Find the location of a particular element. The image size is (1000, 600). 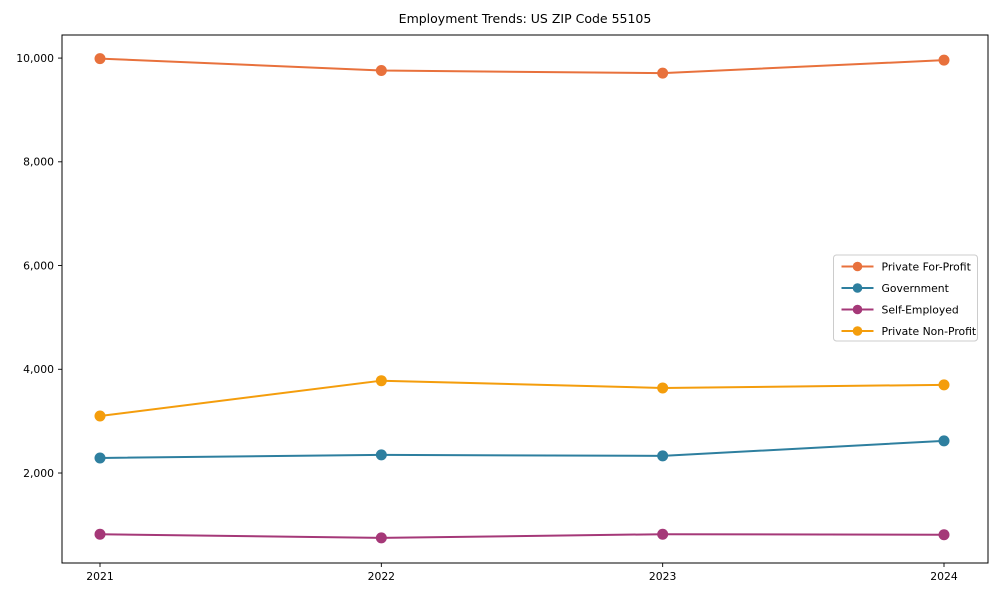

y-tick-label: 10,000 is located at coordinates (35, 58).